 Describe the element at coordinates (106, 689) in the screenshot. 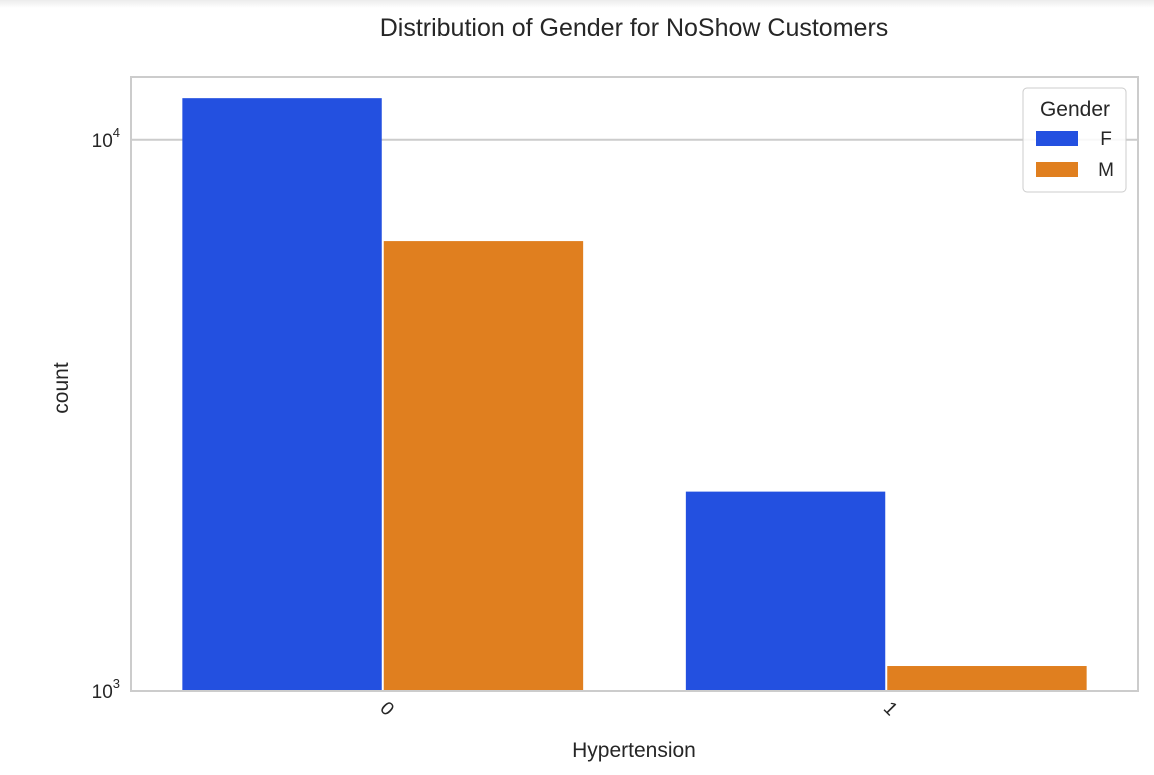

I see `y-tick-label: 10³` at that location.